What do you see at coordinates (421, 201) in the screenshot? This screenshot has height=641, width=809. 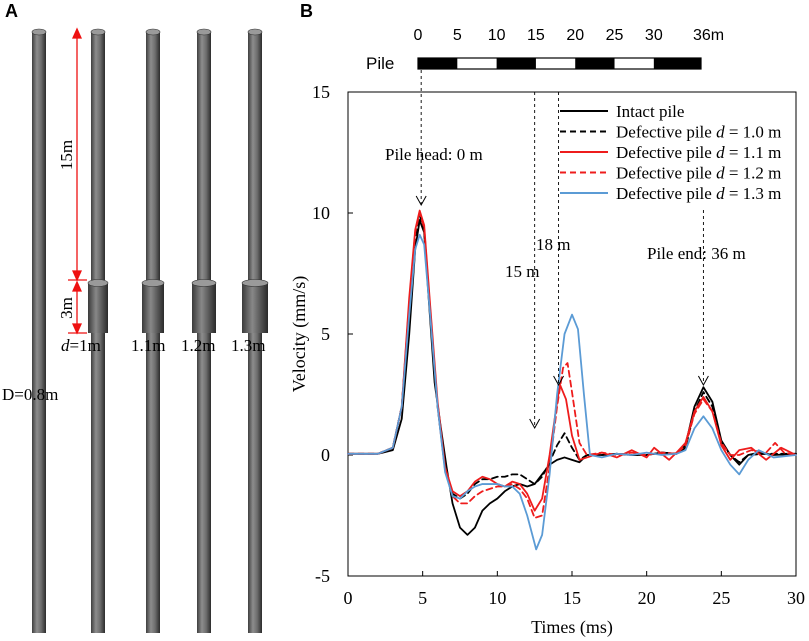 I see `pile-head-arrow-head` at bounding box center [421, 201].